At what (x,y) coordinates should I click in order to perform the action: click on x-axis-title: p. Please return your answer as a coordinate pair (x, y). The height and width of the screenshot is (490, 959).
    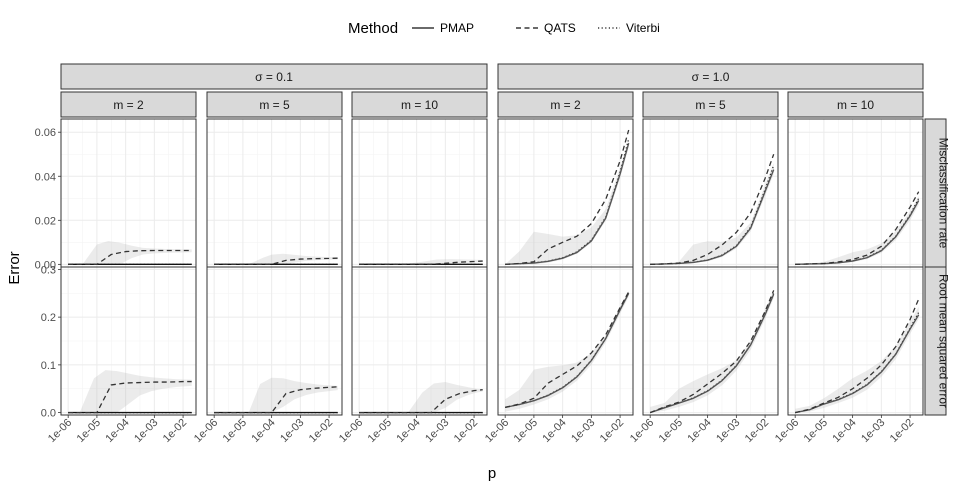
    Looking at the image, I should click on (492, 473).